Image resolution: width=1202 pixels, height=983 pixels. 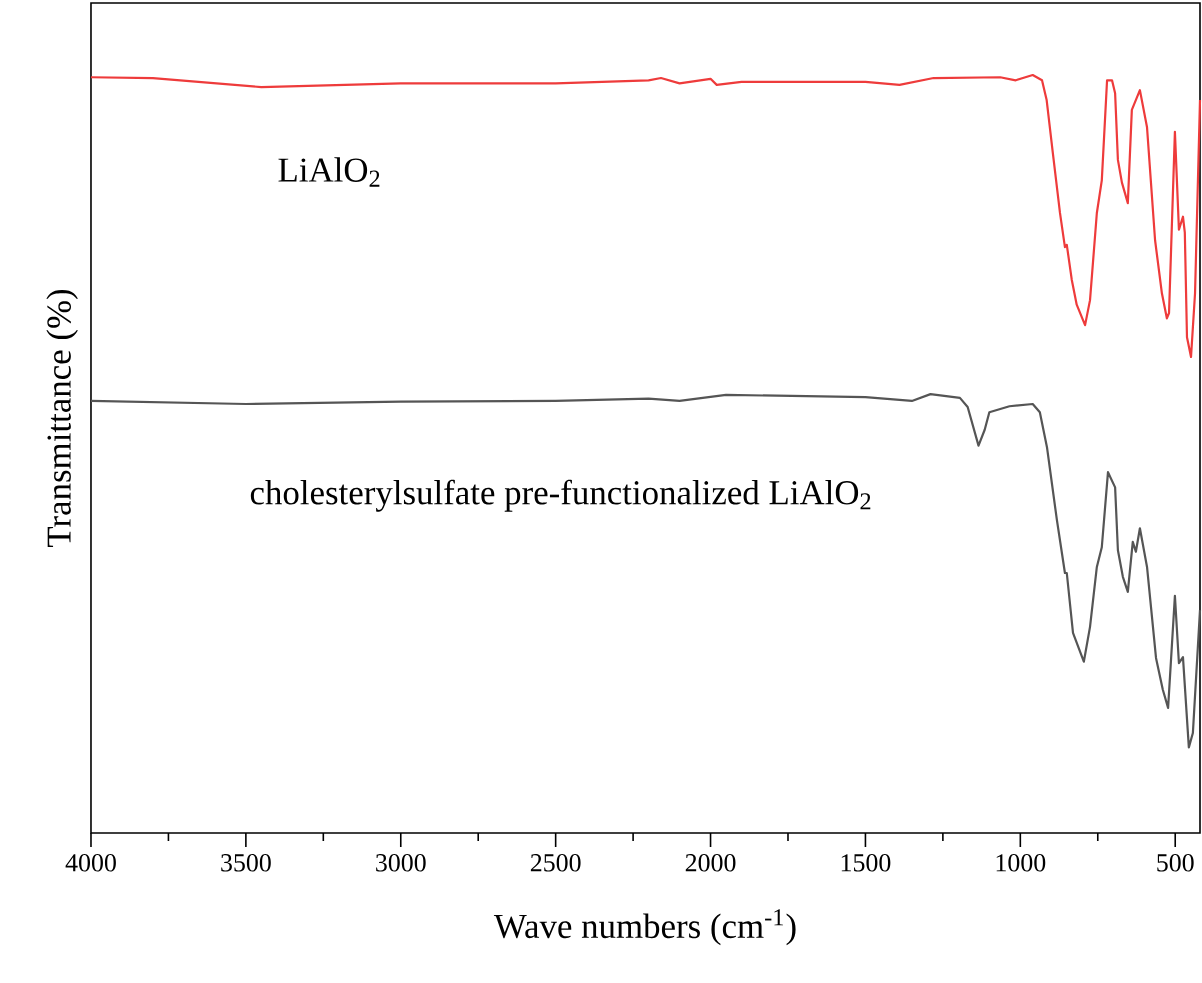 What do you see at coordinates (401, 863) in the screenshot?
I see `x-tick-label: 3000` at bounding box center [401, 863].